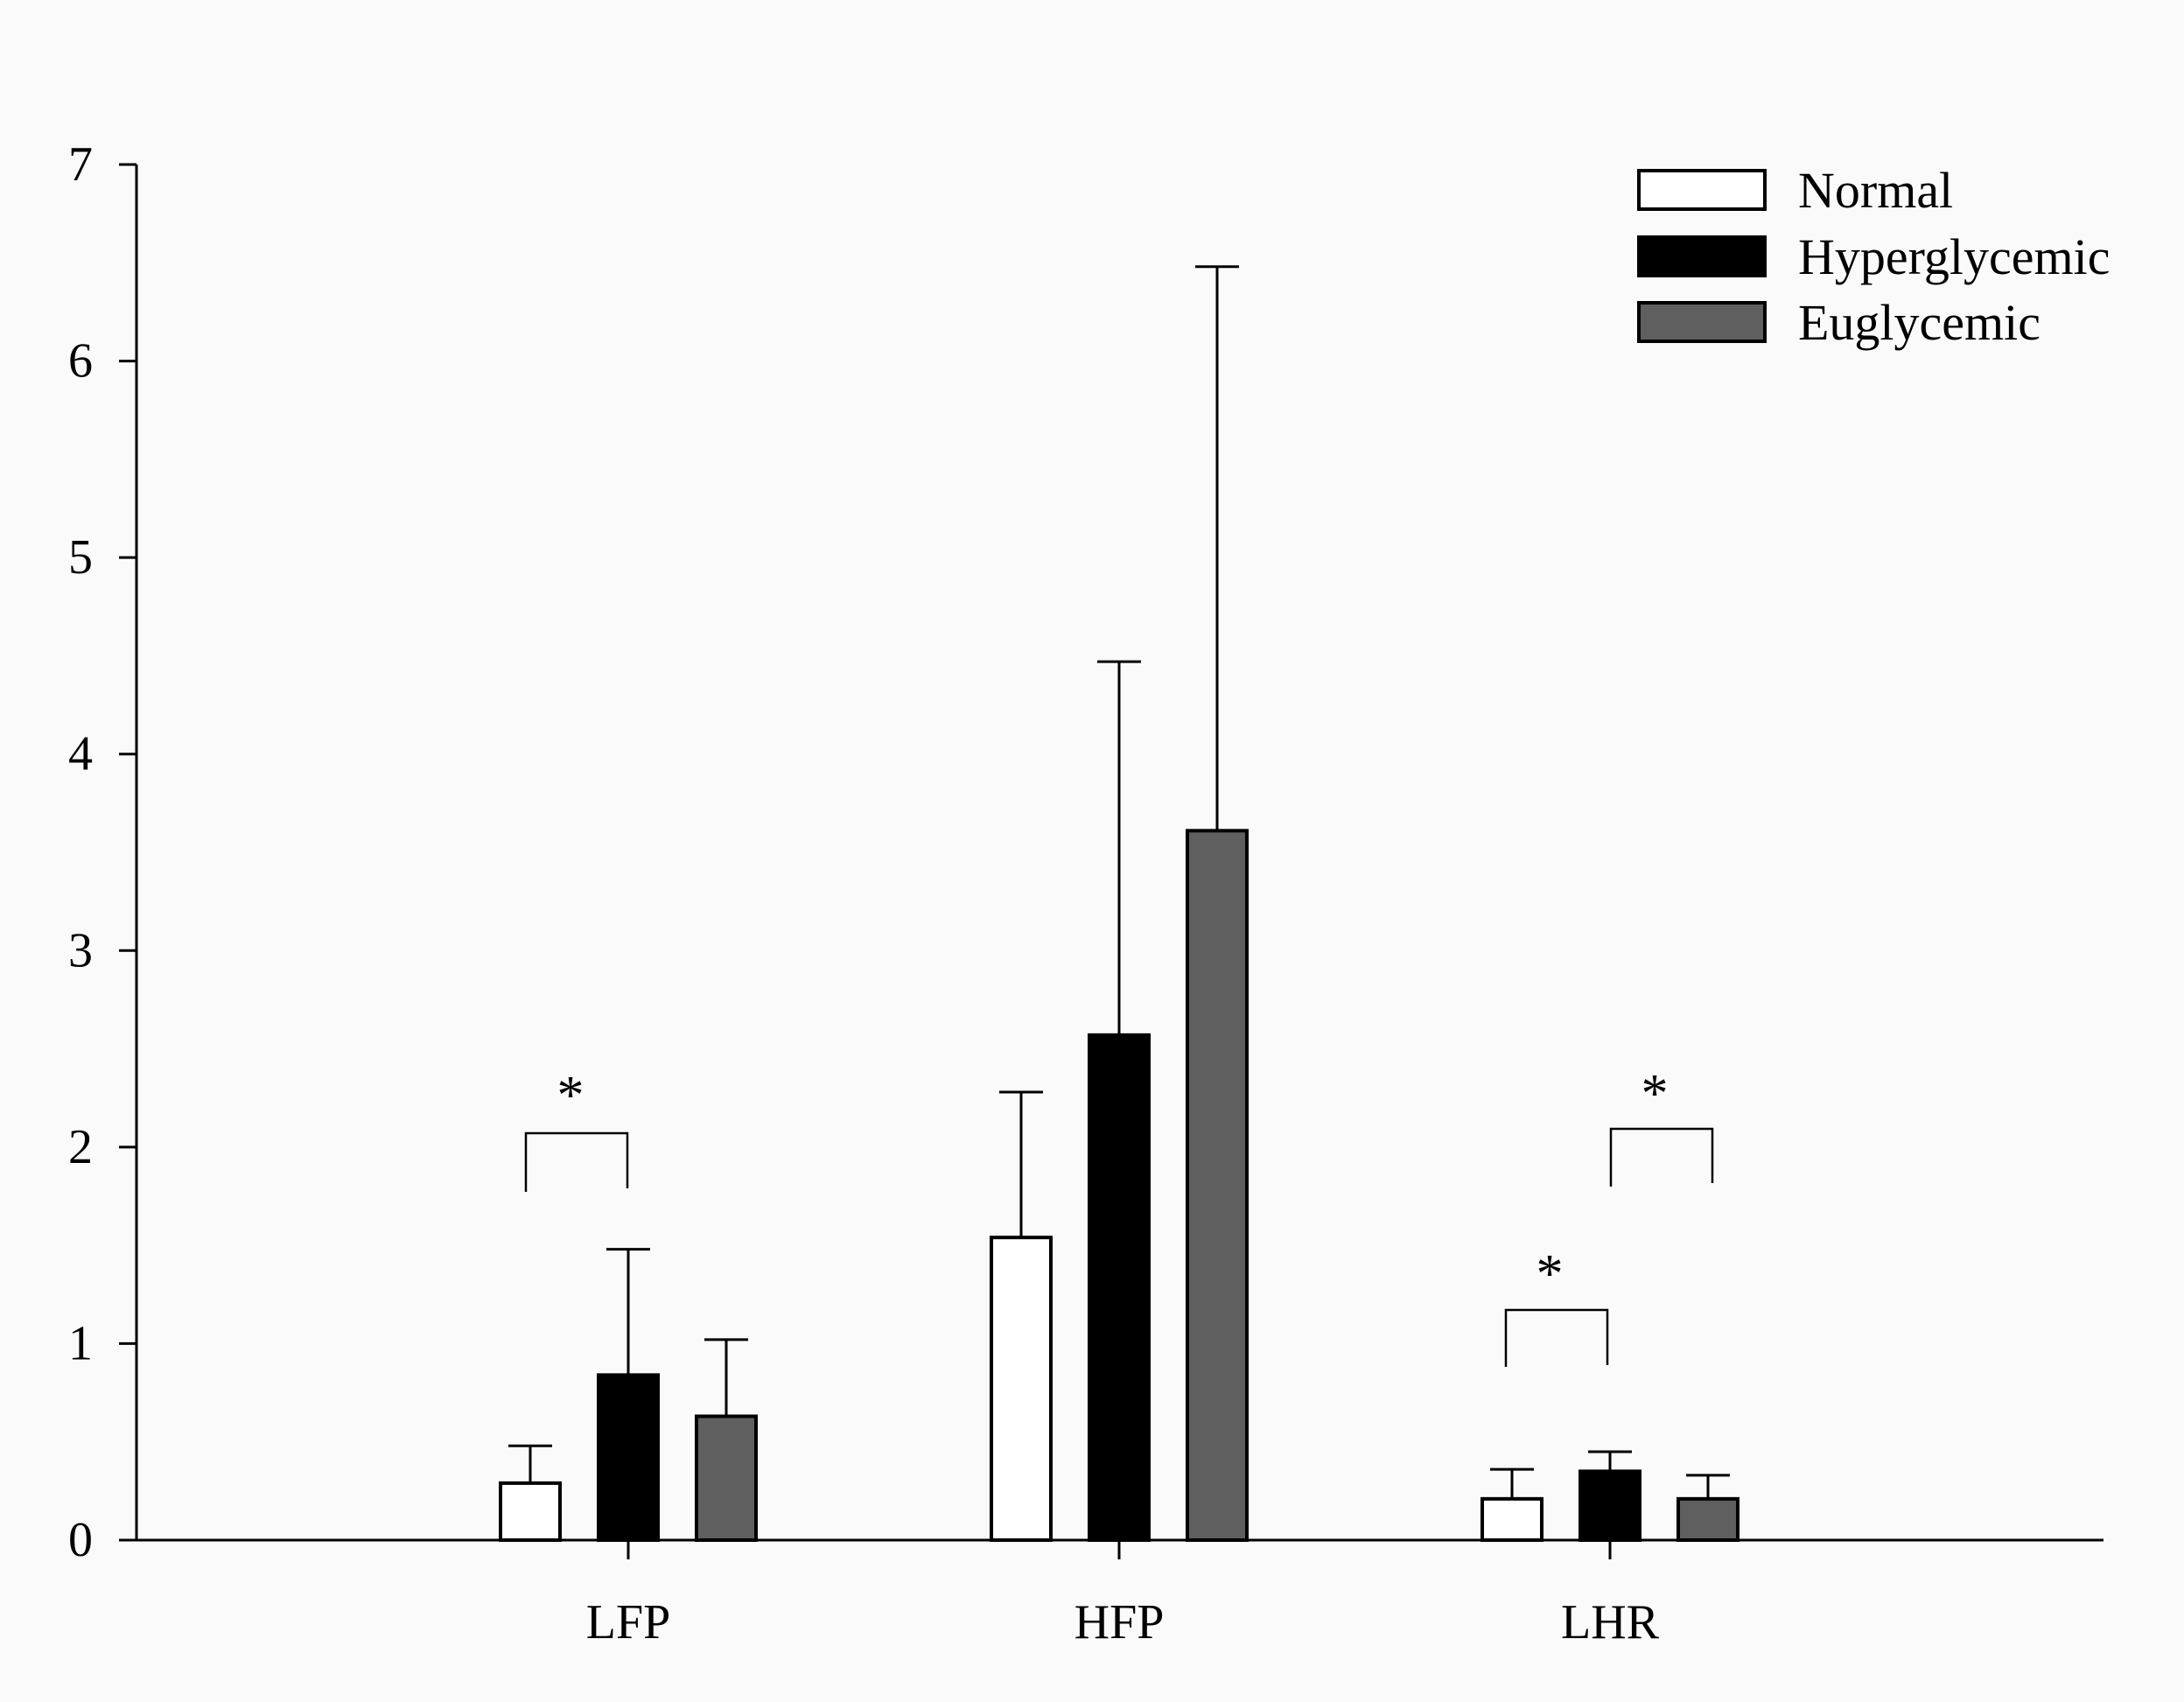 The image size is (2184, 1702). I want to click on legend-swatch-euglycemic, so click(1702, 322).